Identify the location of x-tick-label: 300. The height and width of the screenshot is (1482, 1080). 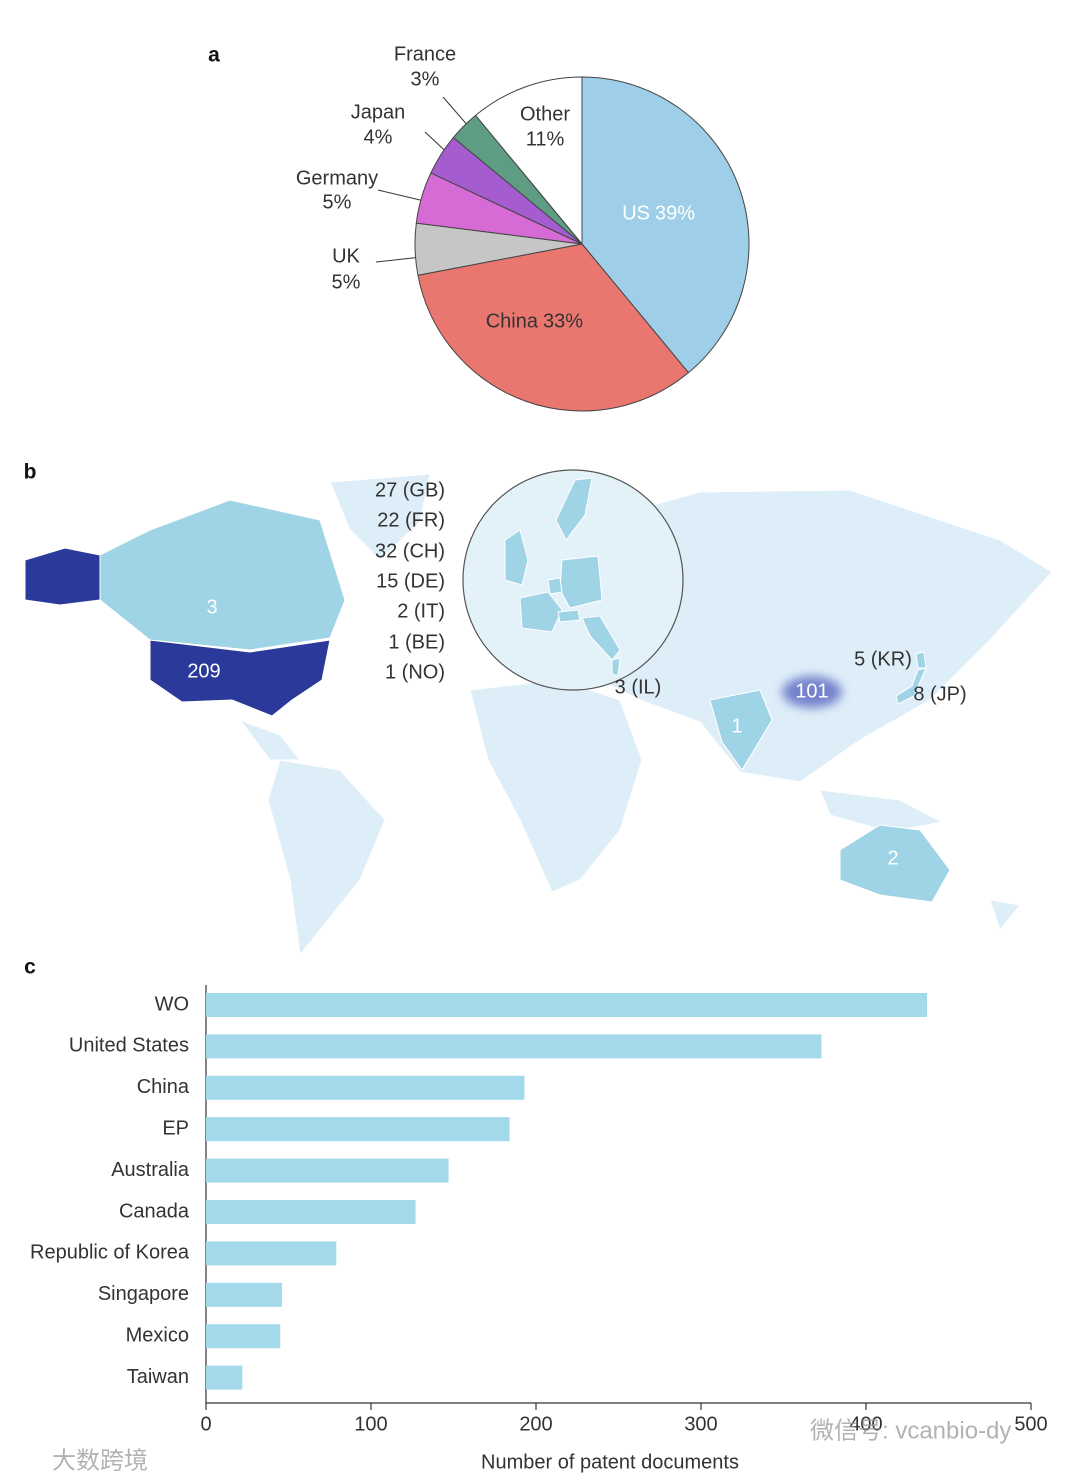
(700, 1424).